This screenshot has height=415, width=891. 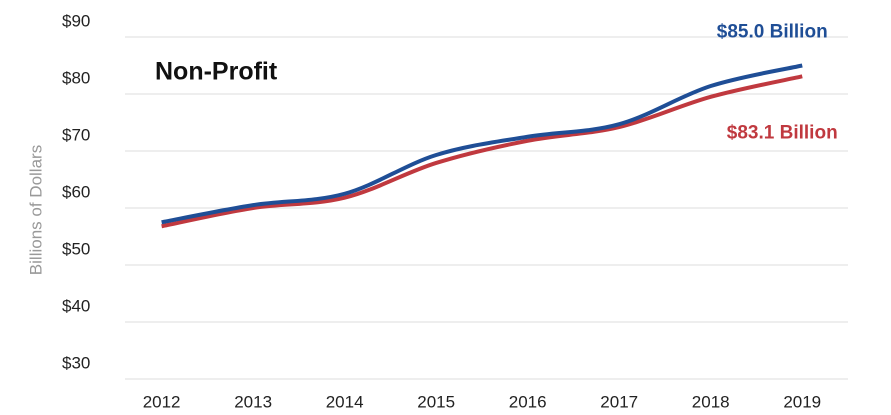 I want to click on y-tick-label: $40, so click(x=76, y=305).